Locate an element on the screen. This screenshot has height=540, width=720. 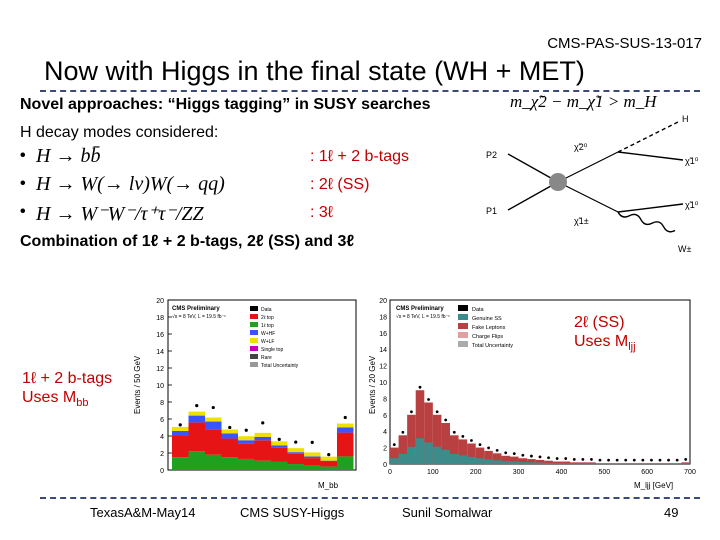
mbb-legend-label: 2ℓ top is located at coordinates (267, 318).